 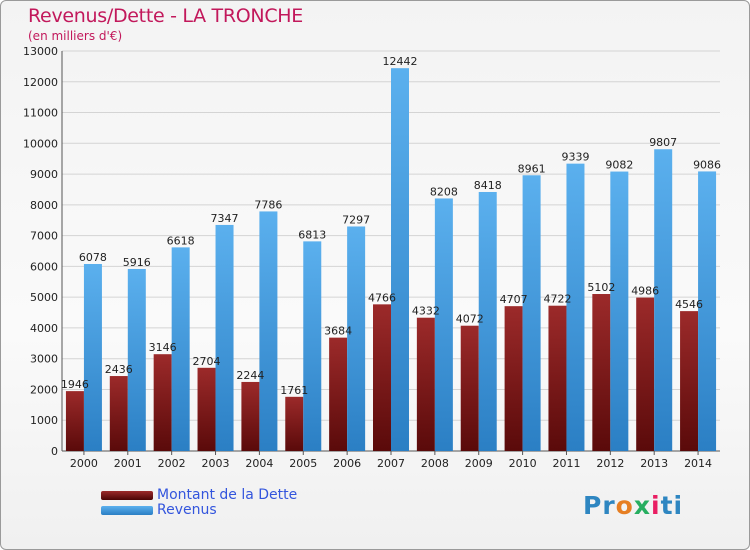 I want to click on data-label-revenus: 7347, so click(x=225, y=218).